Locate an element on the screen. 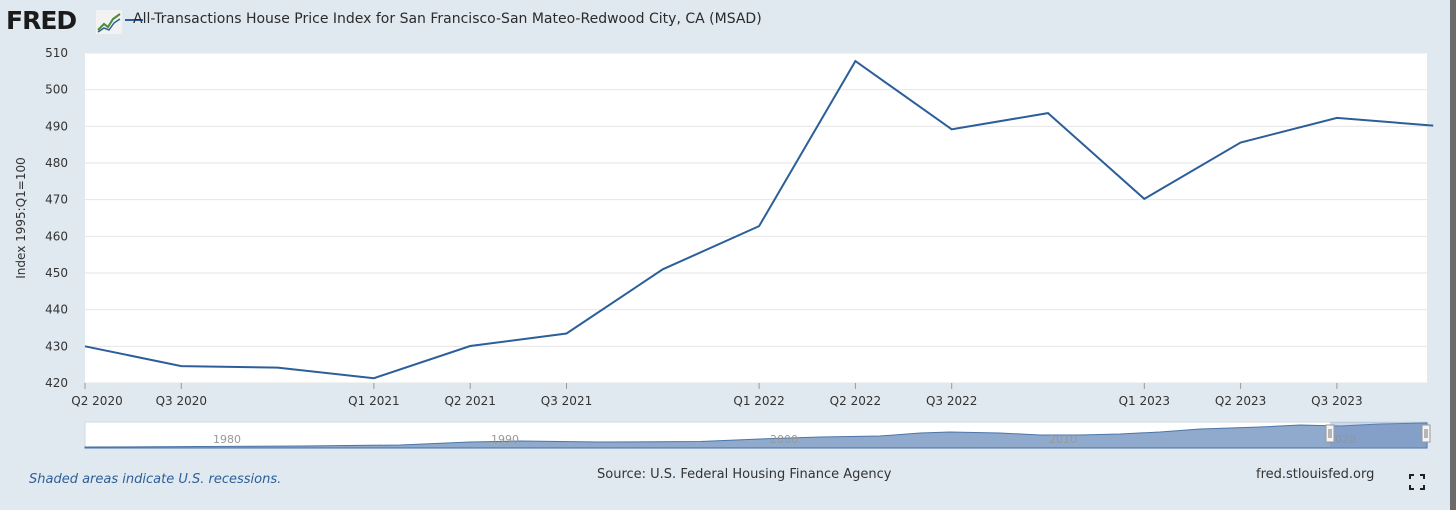 The height and width of the screenshot is (510, 1456). y-tick-label: 470 is located at coordinates (56, 200).